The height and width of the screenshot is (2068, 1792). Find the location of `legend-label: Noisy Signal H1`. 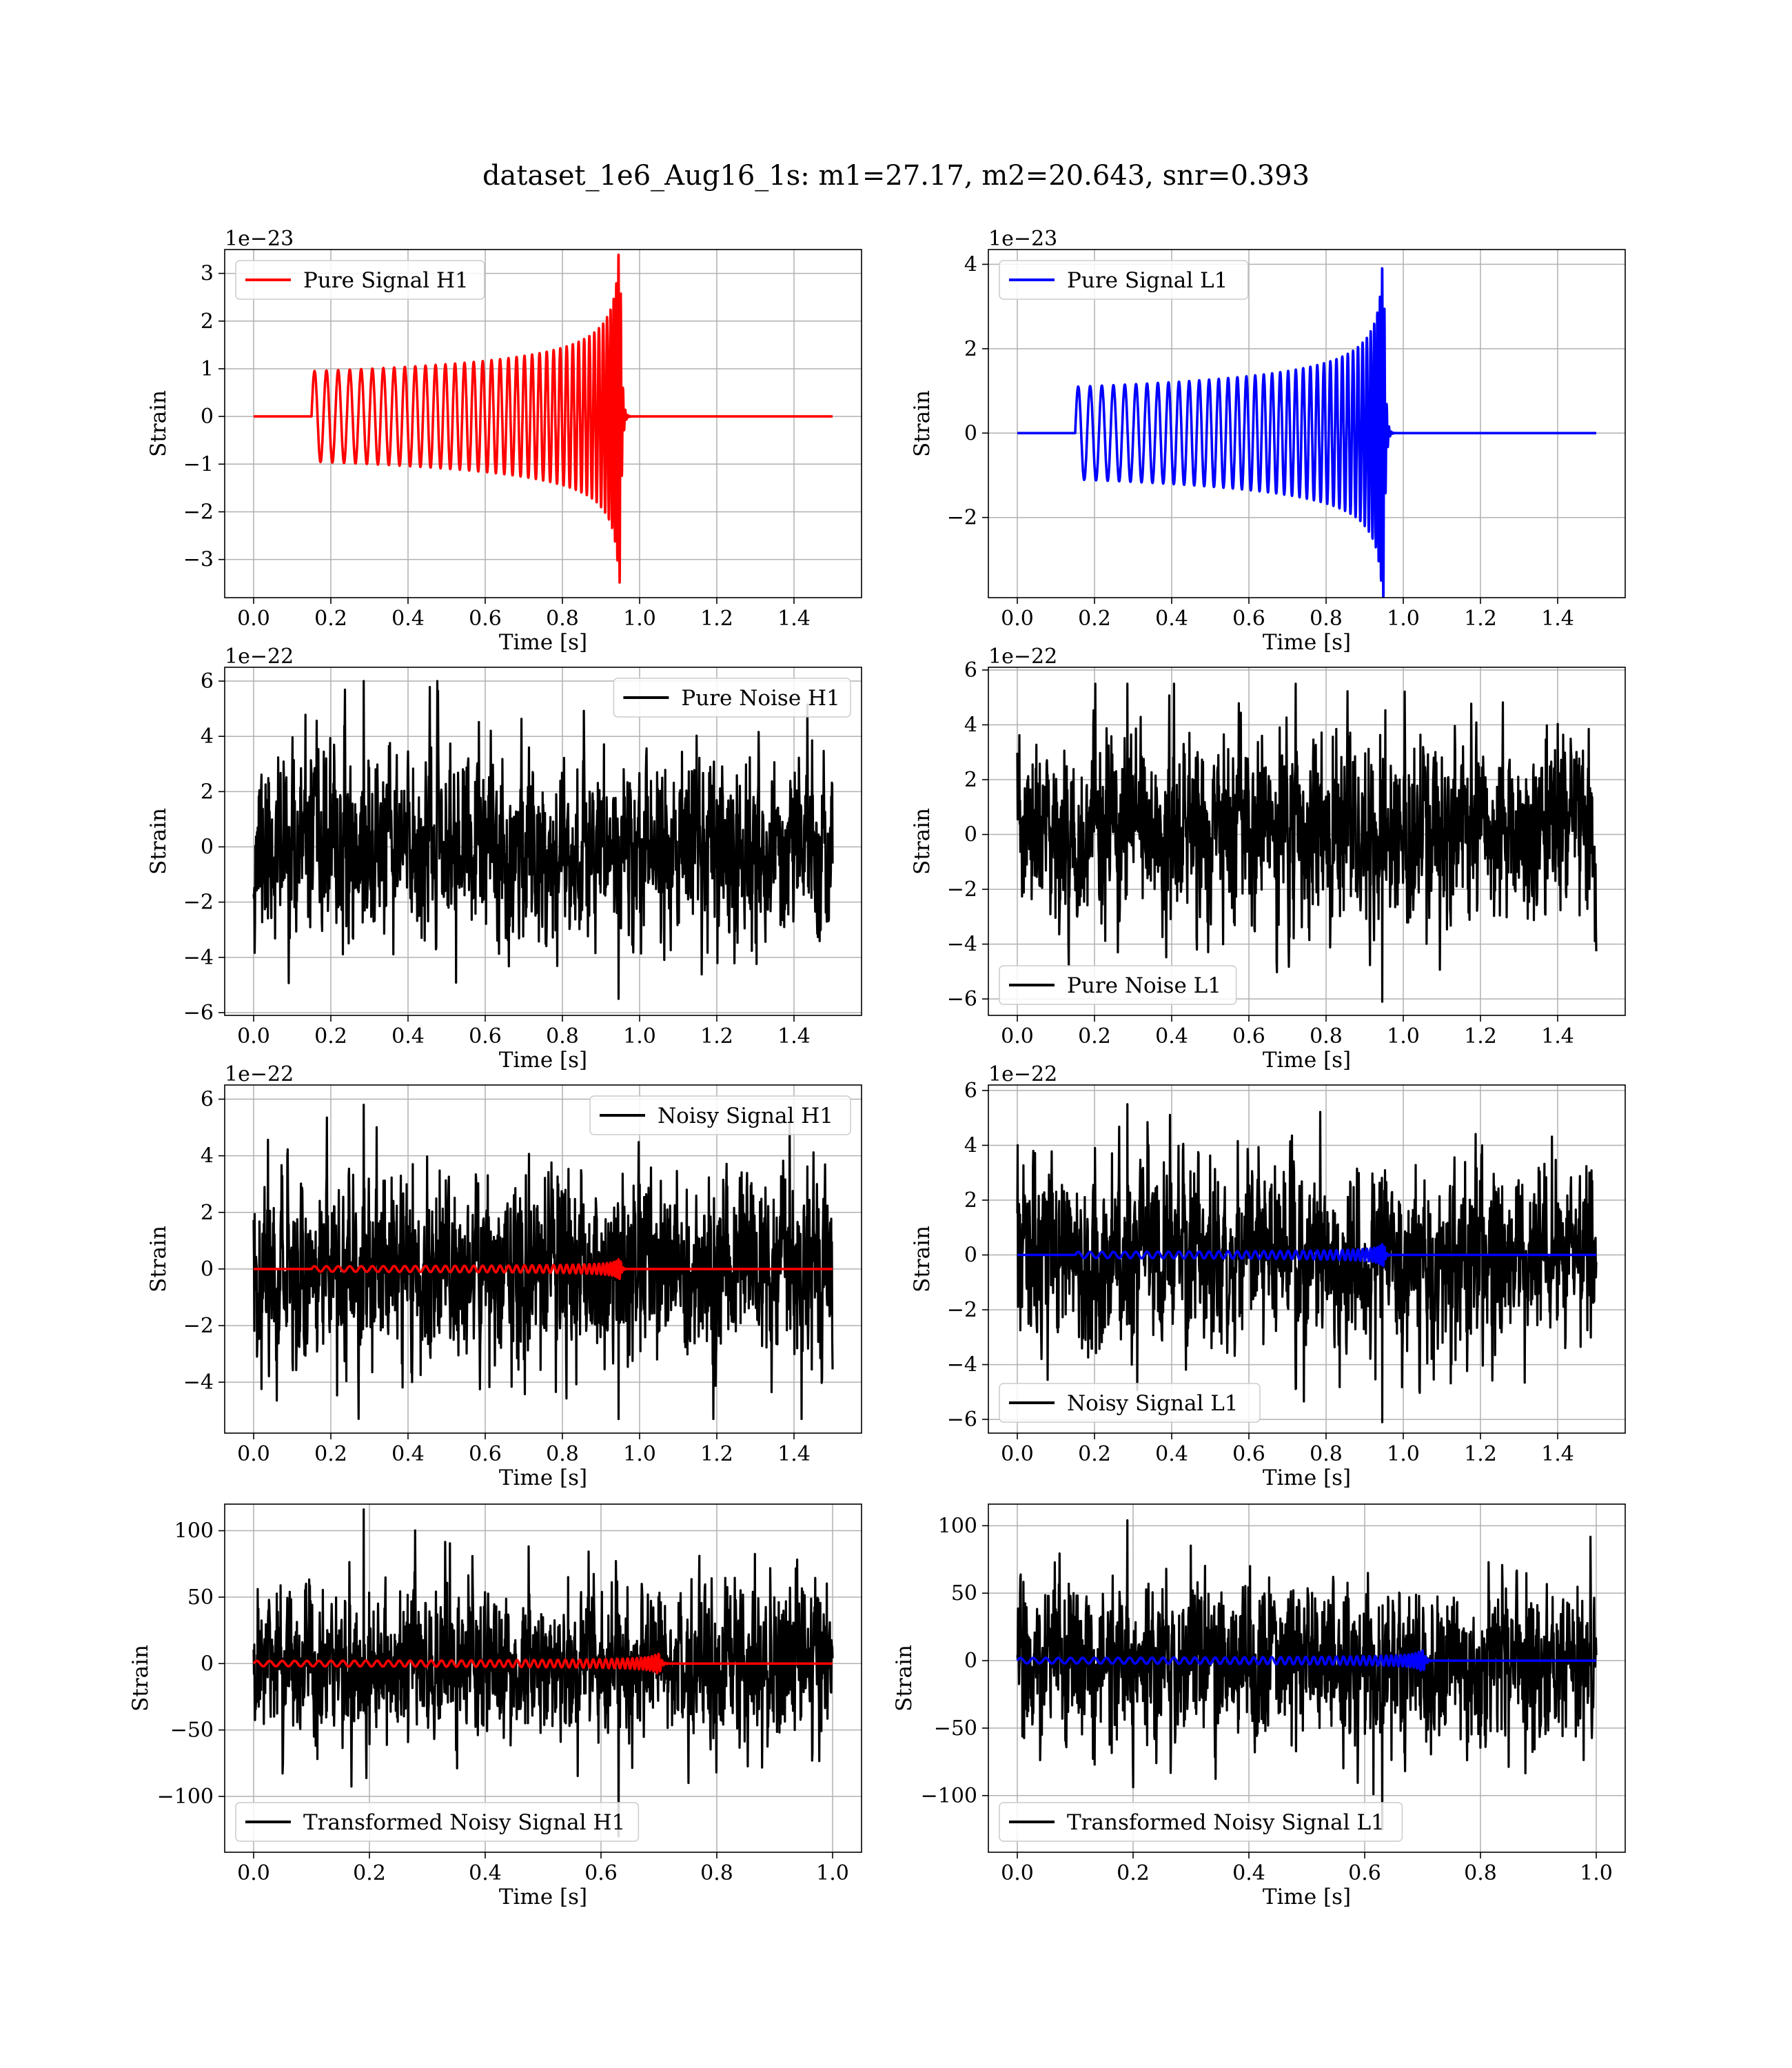

legend-label: Noisy Signal H1 is located at coordinates (745, 1116).